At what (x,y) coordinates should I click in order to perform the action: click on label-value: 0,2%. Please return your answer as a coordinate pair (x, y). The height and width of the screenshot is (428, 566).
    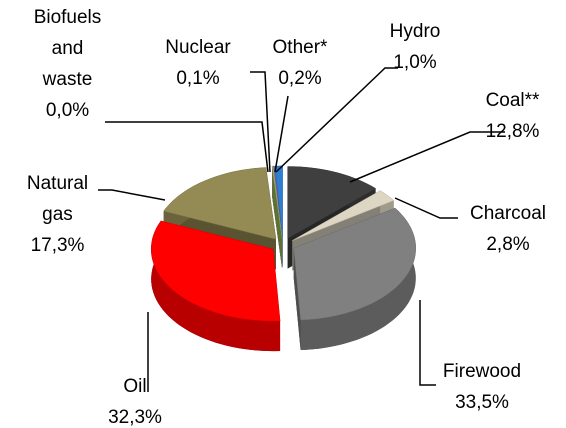
    Looking at the image, I should click on (300, 78).